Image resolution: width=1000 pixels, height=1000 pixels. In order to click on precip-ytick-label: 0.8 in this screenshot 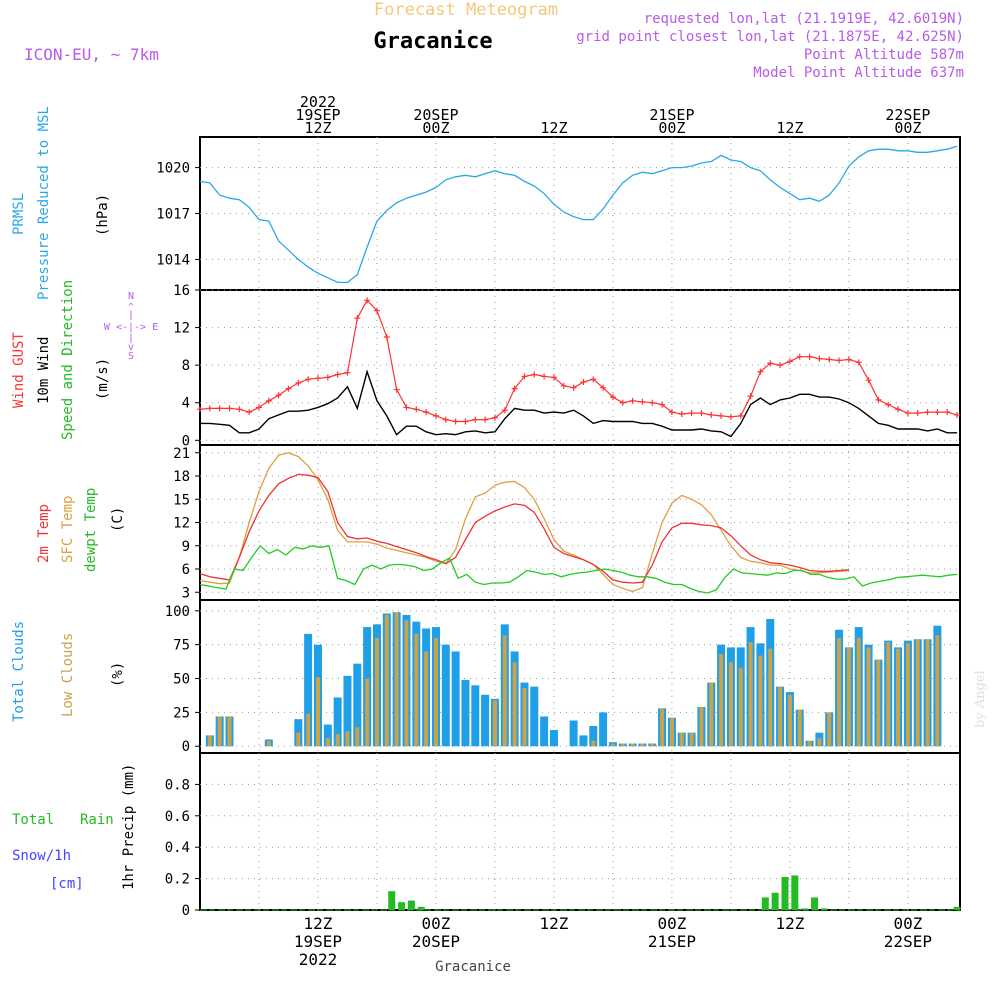, I will do `click(177, 785)`.